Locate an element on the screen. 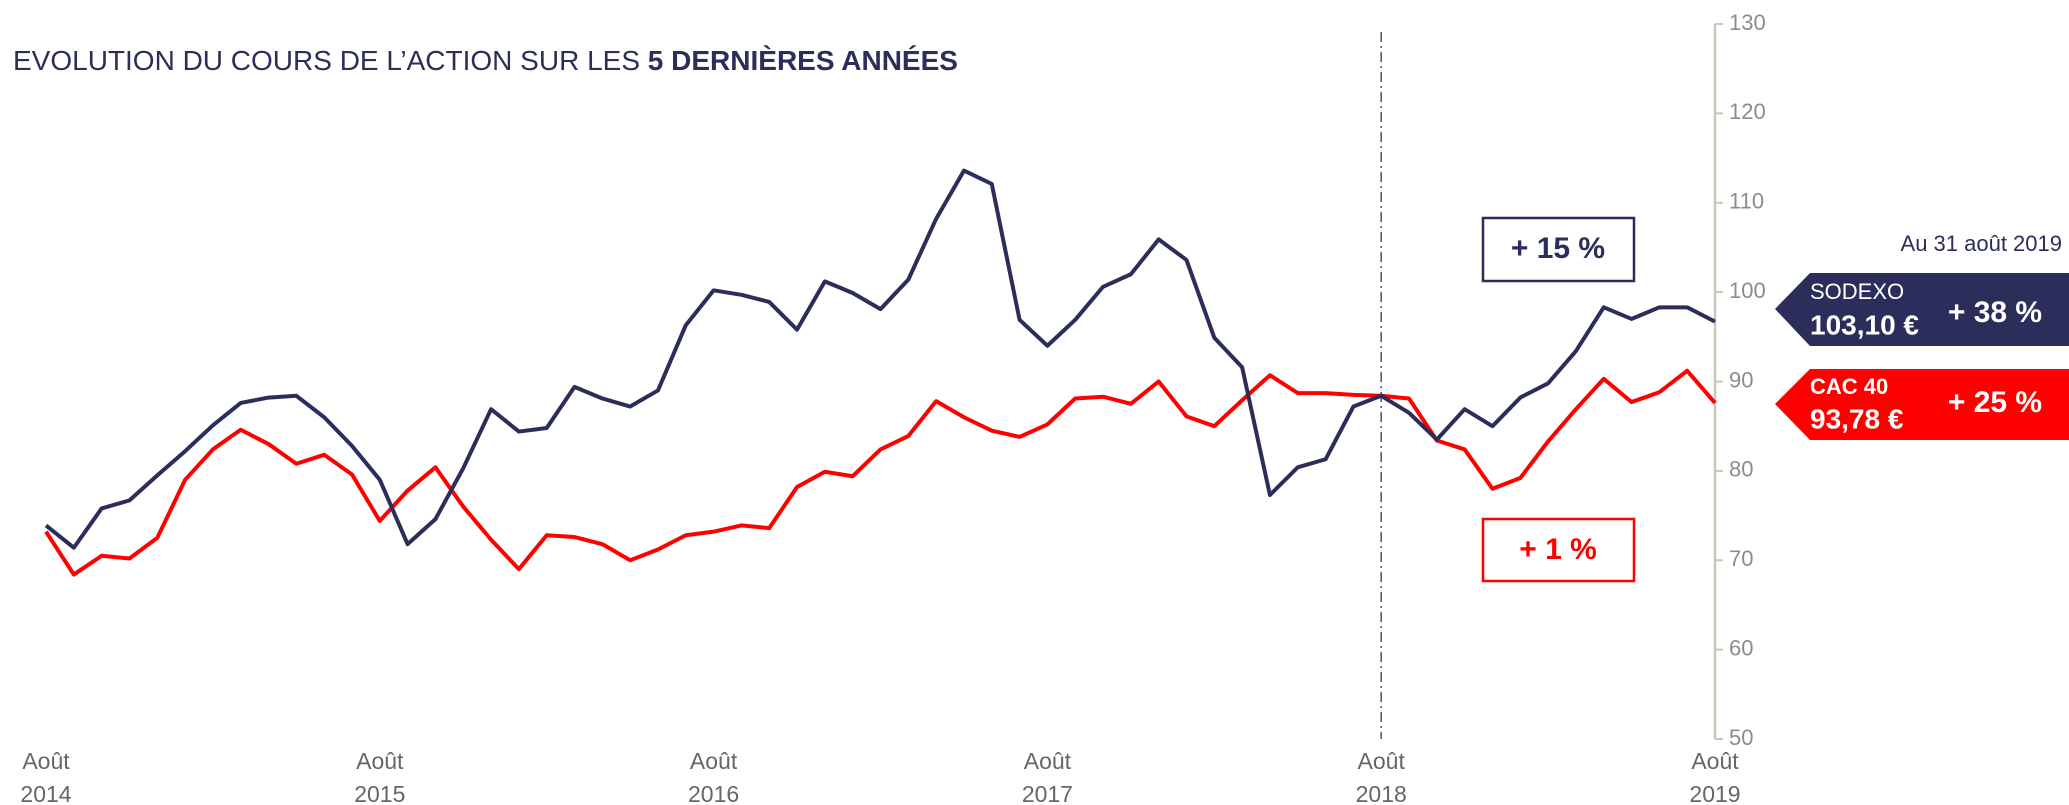 The image size is (2069, 805). y-tick-label: 100 is located at coordinates (1747, 290).